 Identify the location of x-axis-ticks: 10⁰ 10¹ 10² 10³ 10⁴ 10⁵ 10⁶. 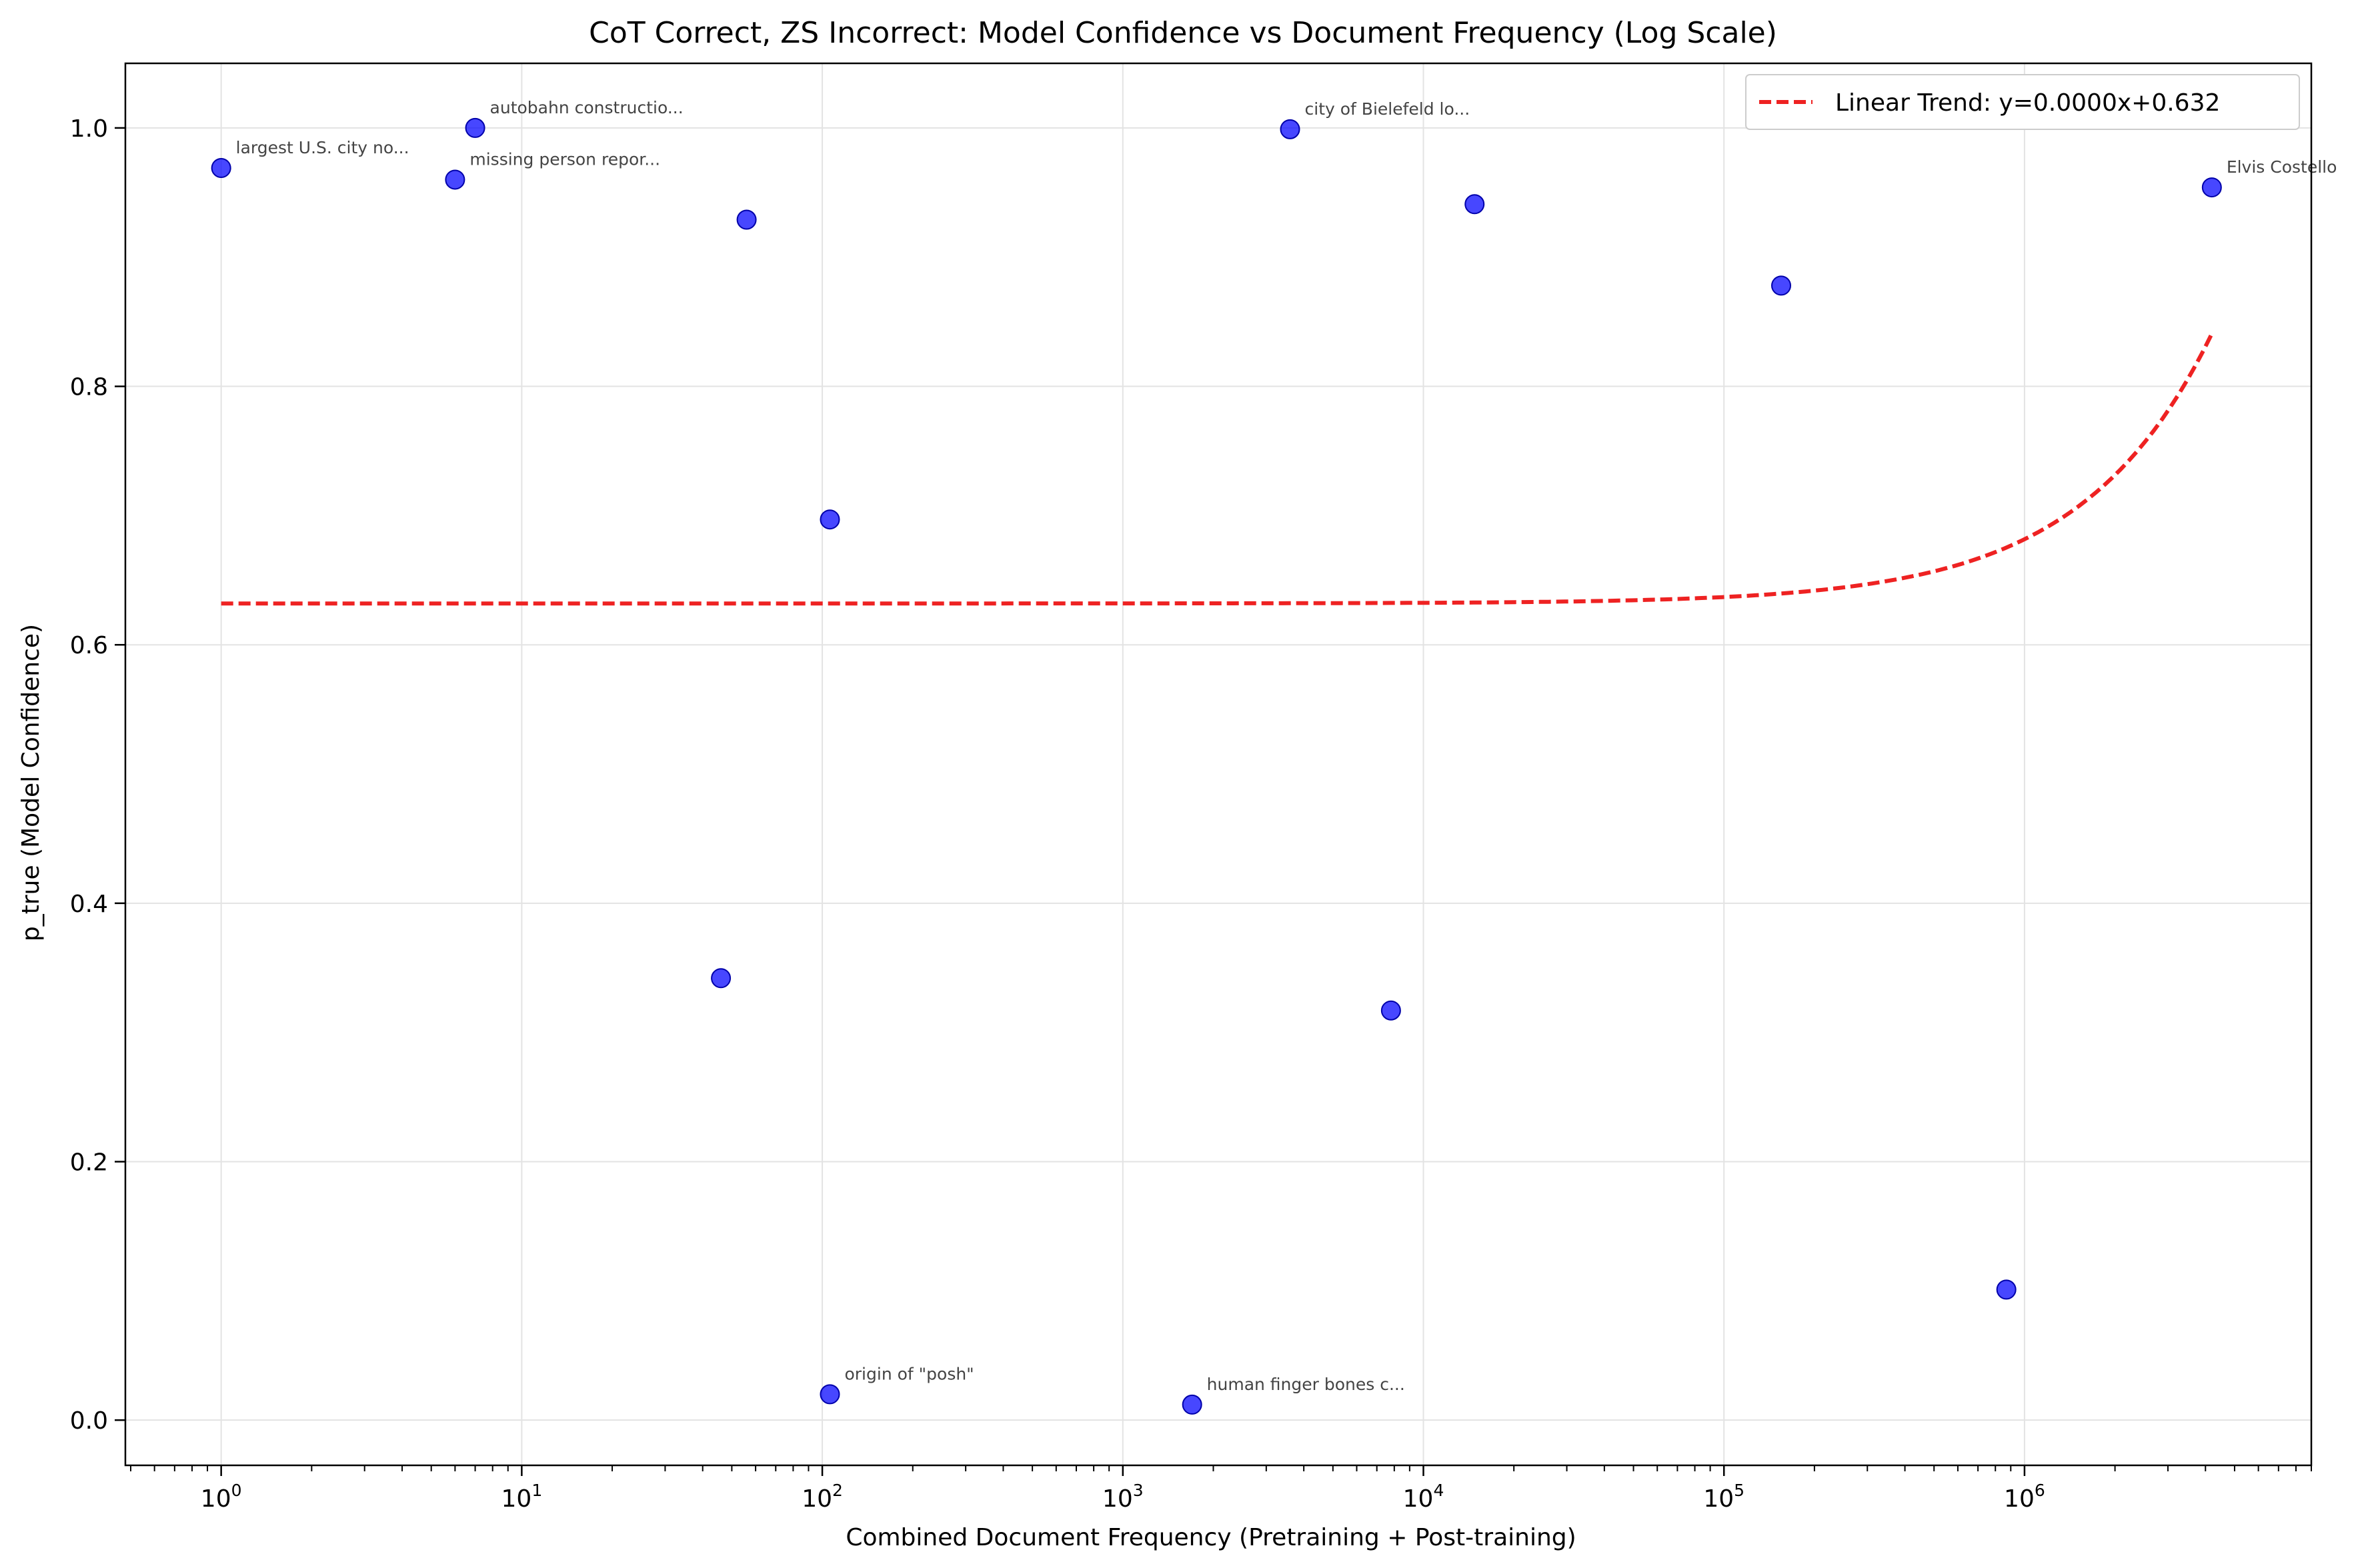
(1220, 1489).